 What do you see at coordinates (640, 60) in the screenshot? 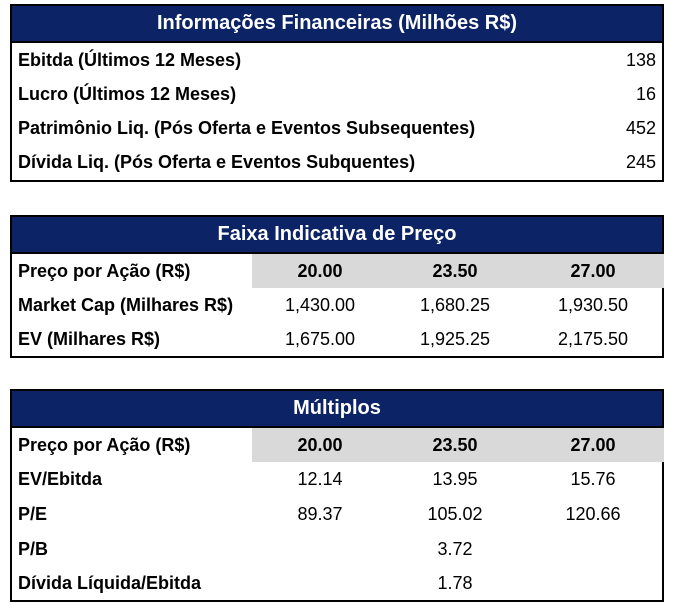
I see `row-value: 138` at bounding box center [640, 60].